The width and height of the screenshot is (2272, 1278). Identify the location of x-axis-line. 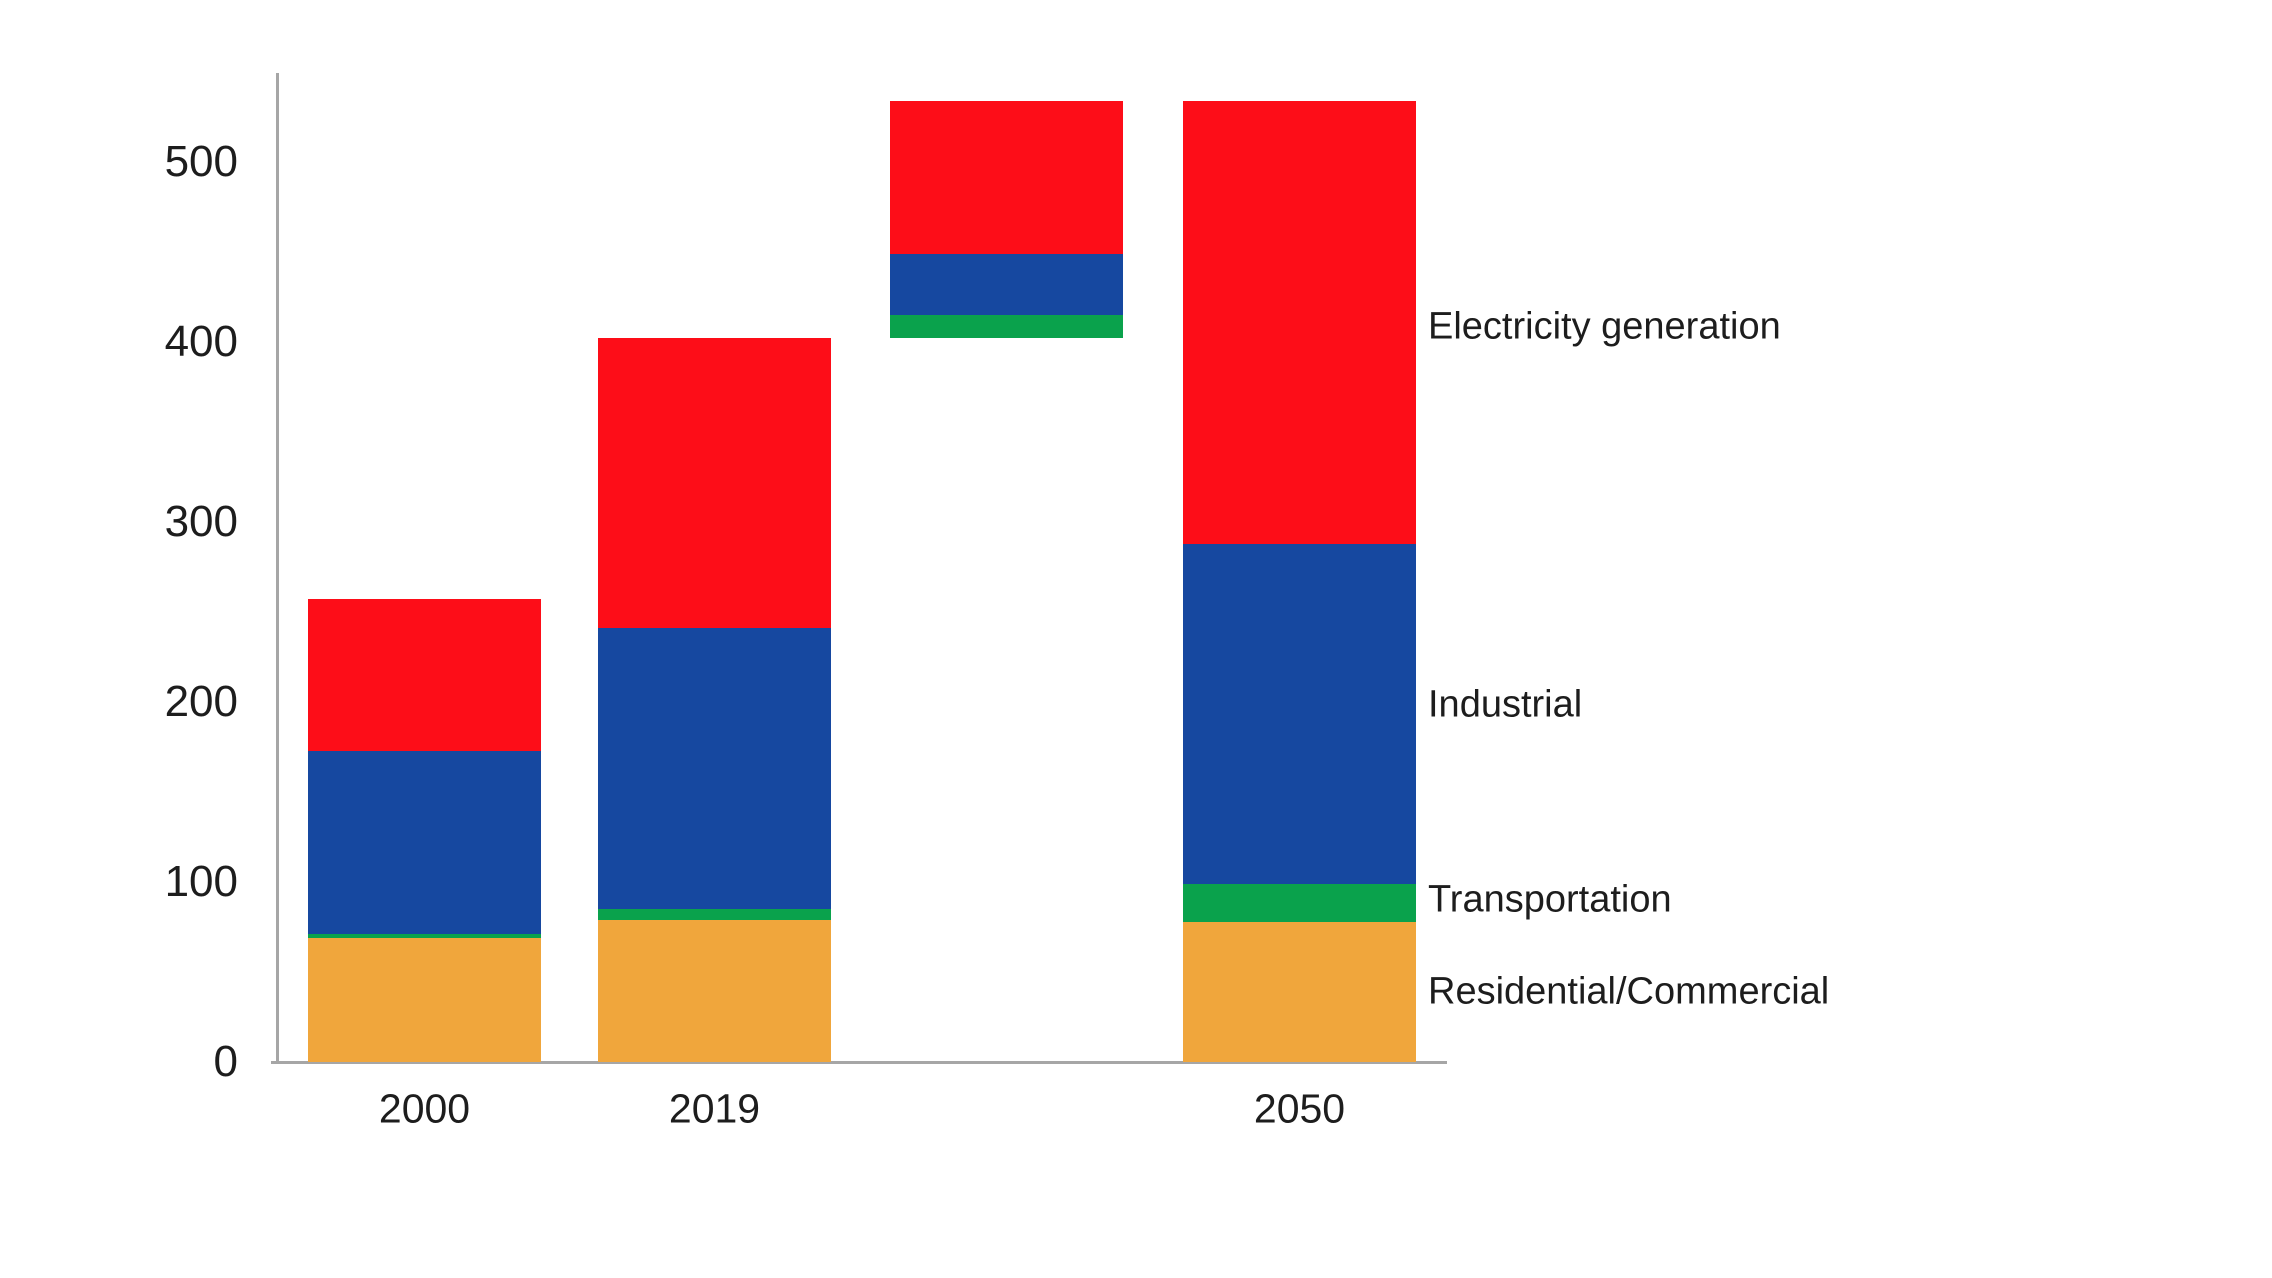
(859, 1062).